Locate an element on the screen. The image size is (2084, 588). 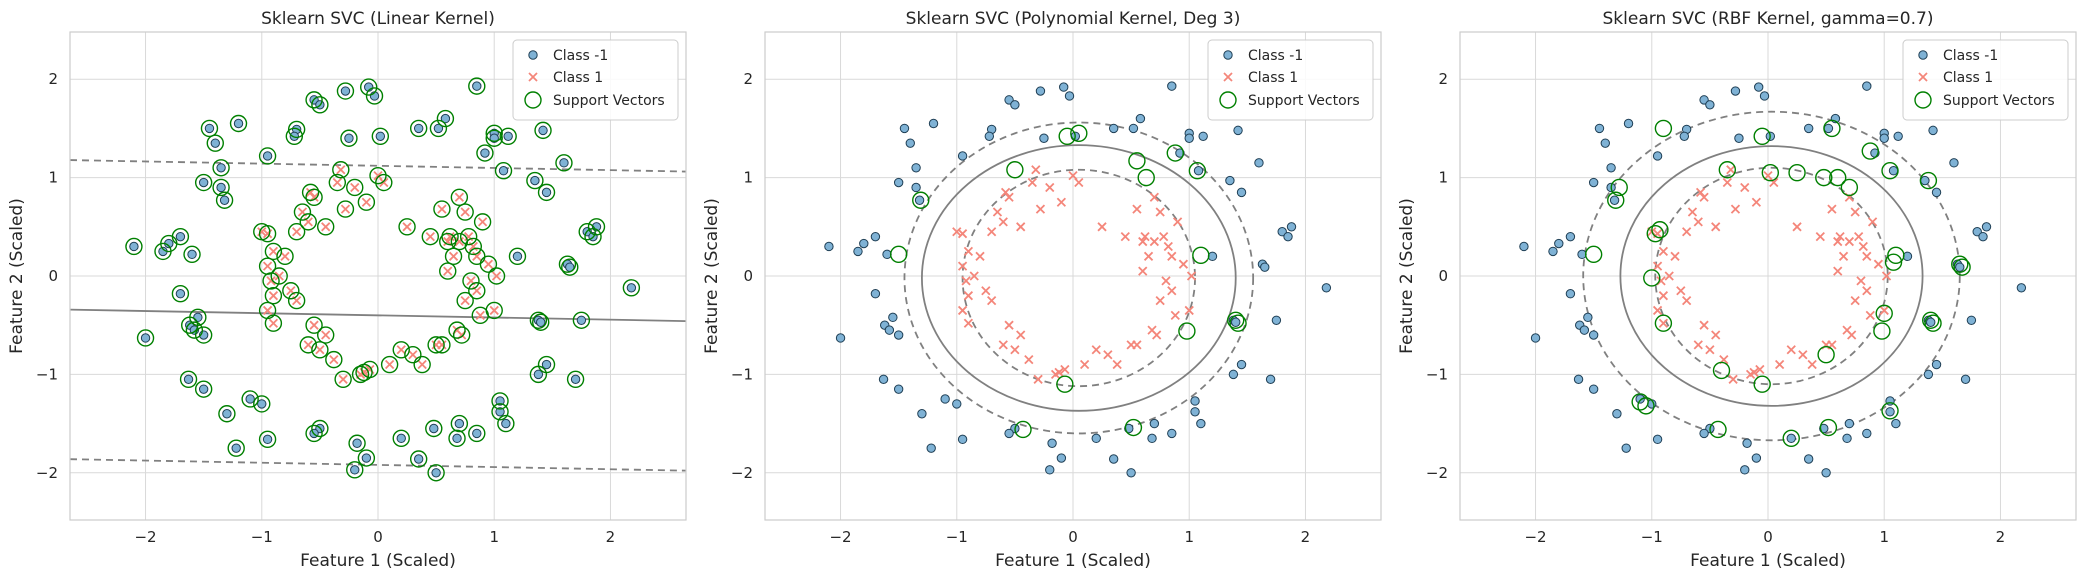
legend-label: Class 1 is located at coordinates (1273, 78).